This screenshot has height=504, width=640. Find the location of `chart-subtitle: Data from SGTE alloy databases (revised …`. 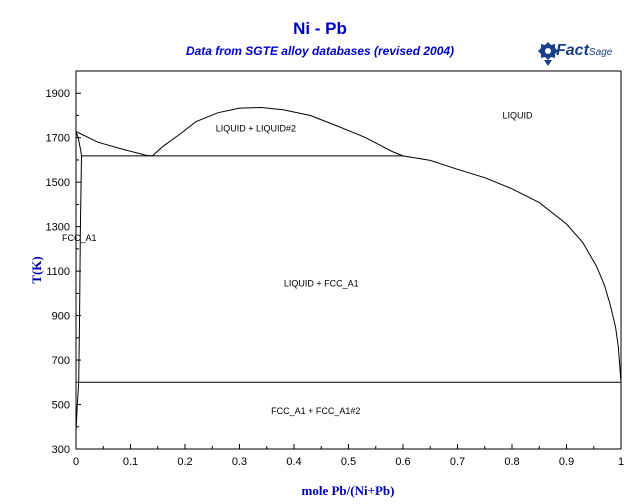

chart-subtitle: Data from SGTE alloy databases (revised … is located at coordinates (320, 51).